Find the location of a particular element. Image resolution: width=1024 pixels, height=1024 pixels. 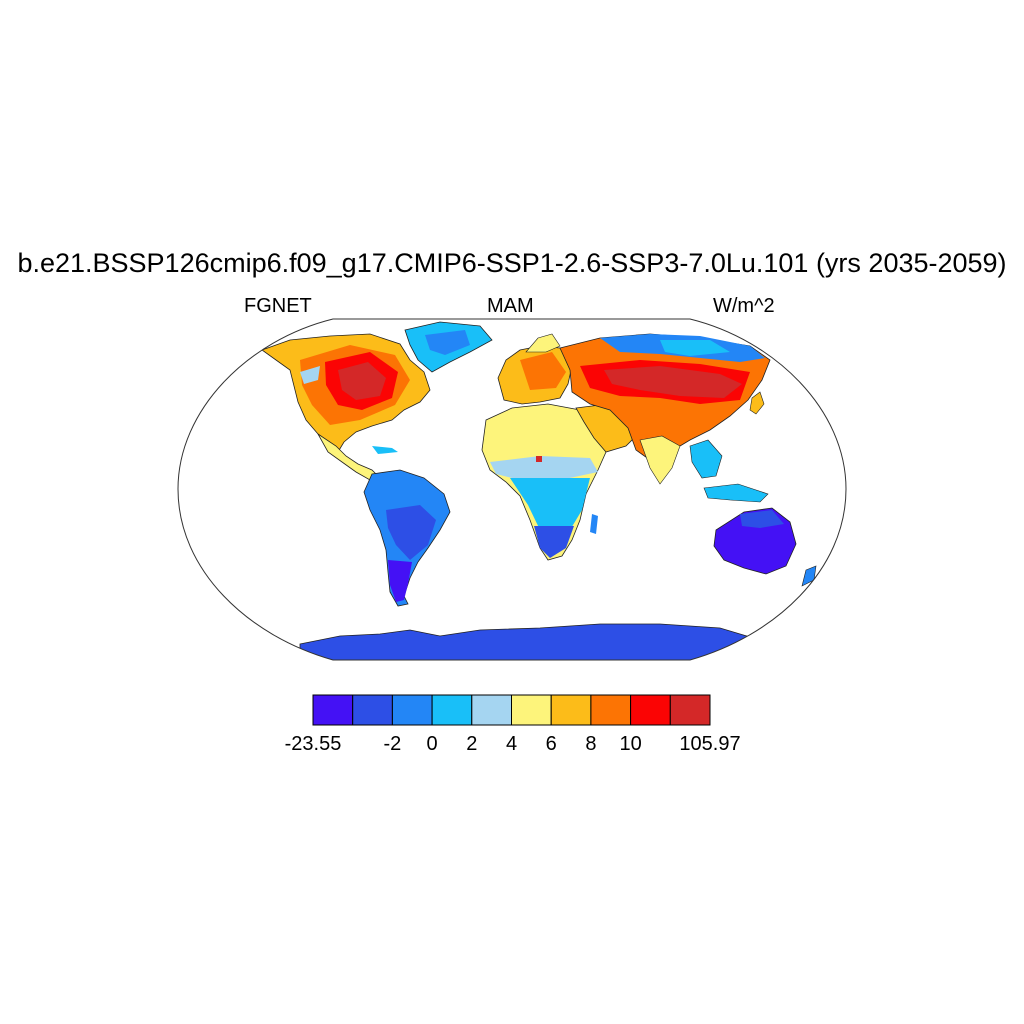

central-africa is located at coordinates (550, 504).